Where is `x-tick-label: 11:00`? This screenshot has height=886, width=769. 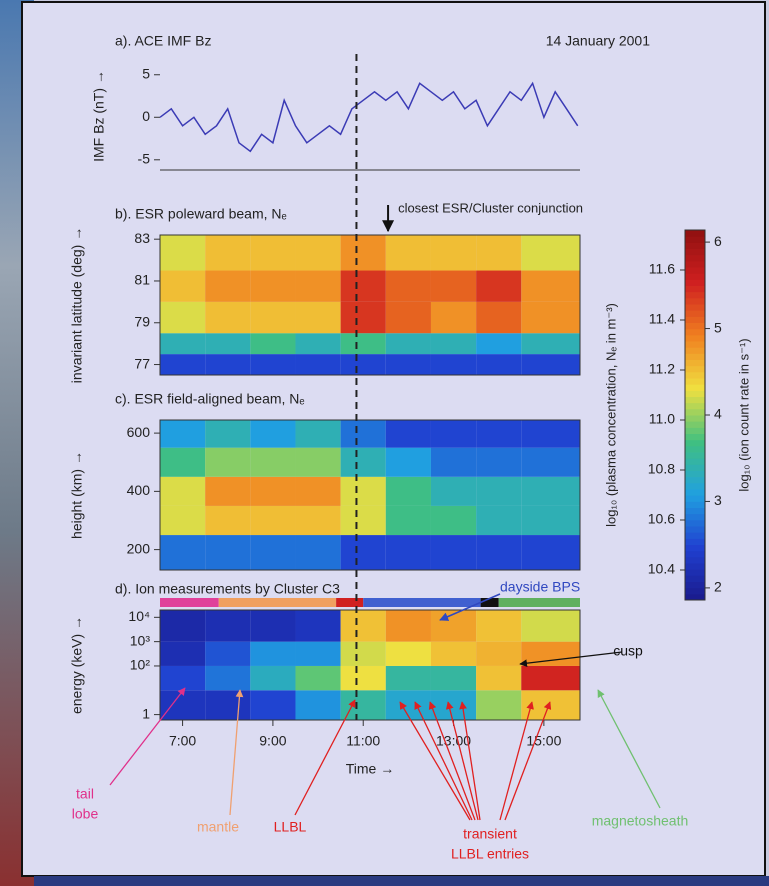
x-tick-label: 11:00 is located at coordinates (363, 741).